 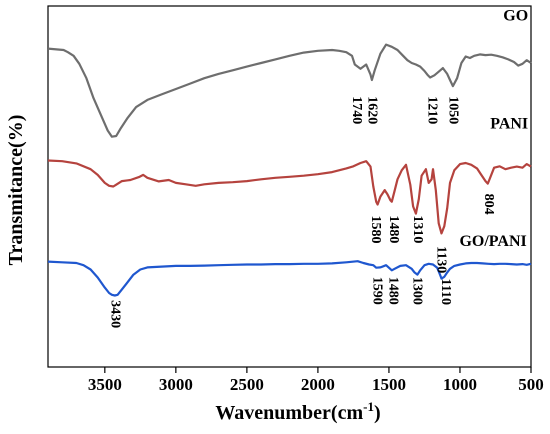 I want to click on x-tick-label: 1000, so click(x=460, y=384).